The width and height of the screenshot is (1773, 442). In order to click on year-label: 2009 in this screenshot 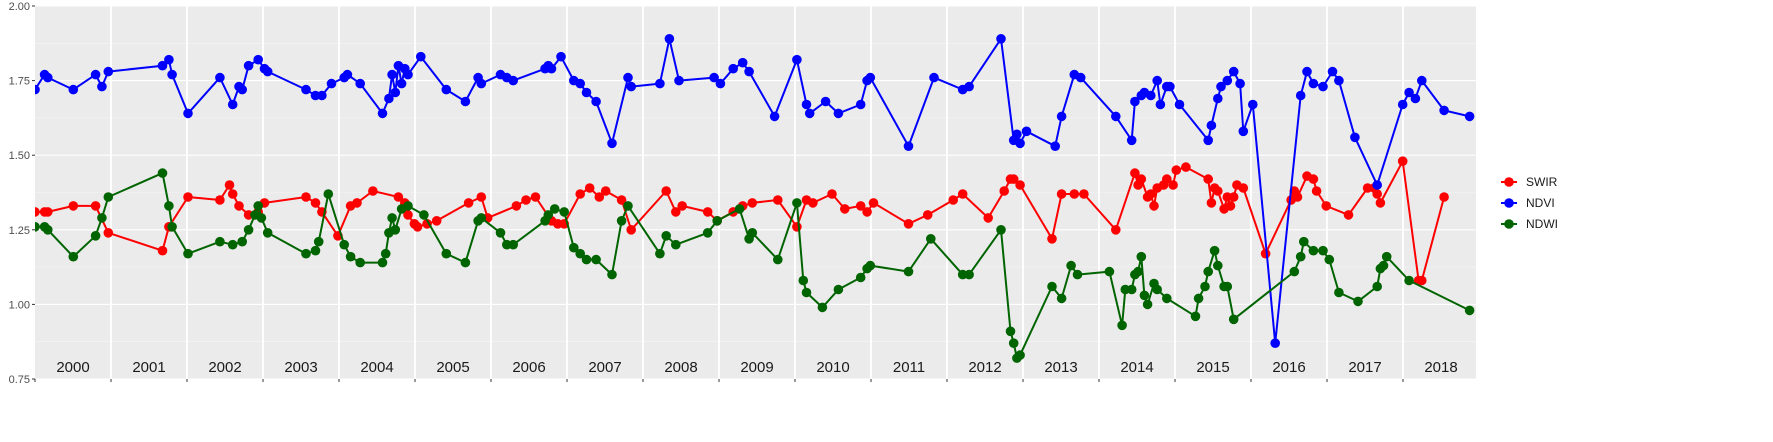, I will do `click(756, 367)`.